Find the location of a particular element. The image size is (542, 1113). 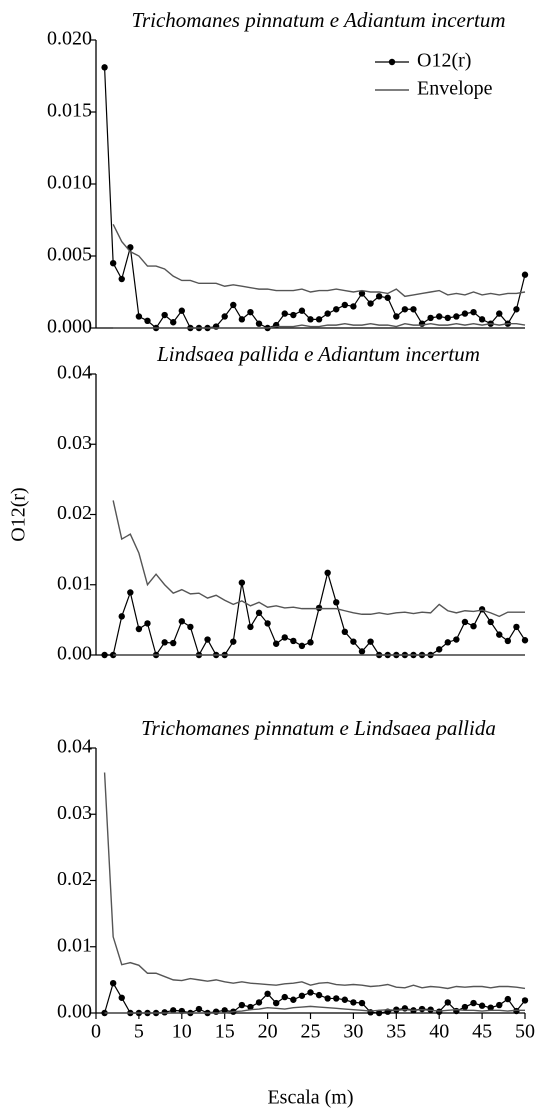

y-tick-label: 0.04 is located at coordinates (74, 747).